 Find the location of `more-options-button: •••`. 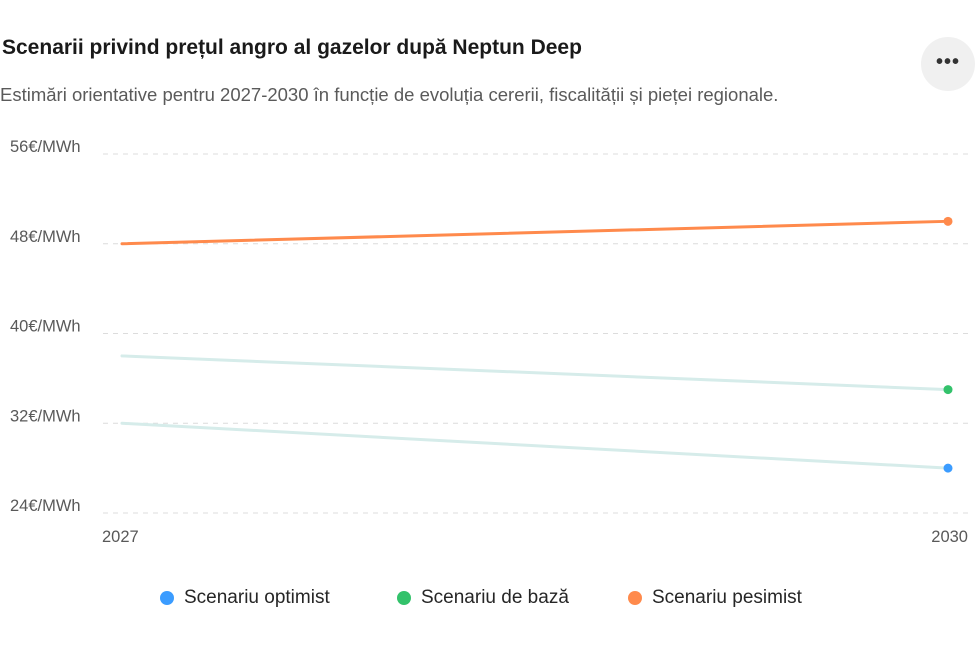

more-options-button: ••• is located at coordinates (948, 64).